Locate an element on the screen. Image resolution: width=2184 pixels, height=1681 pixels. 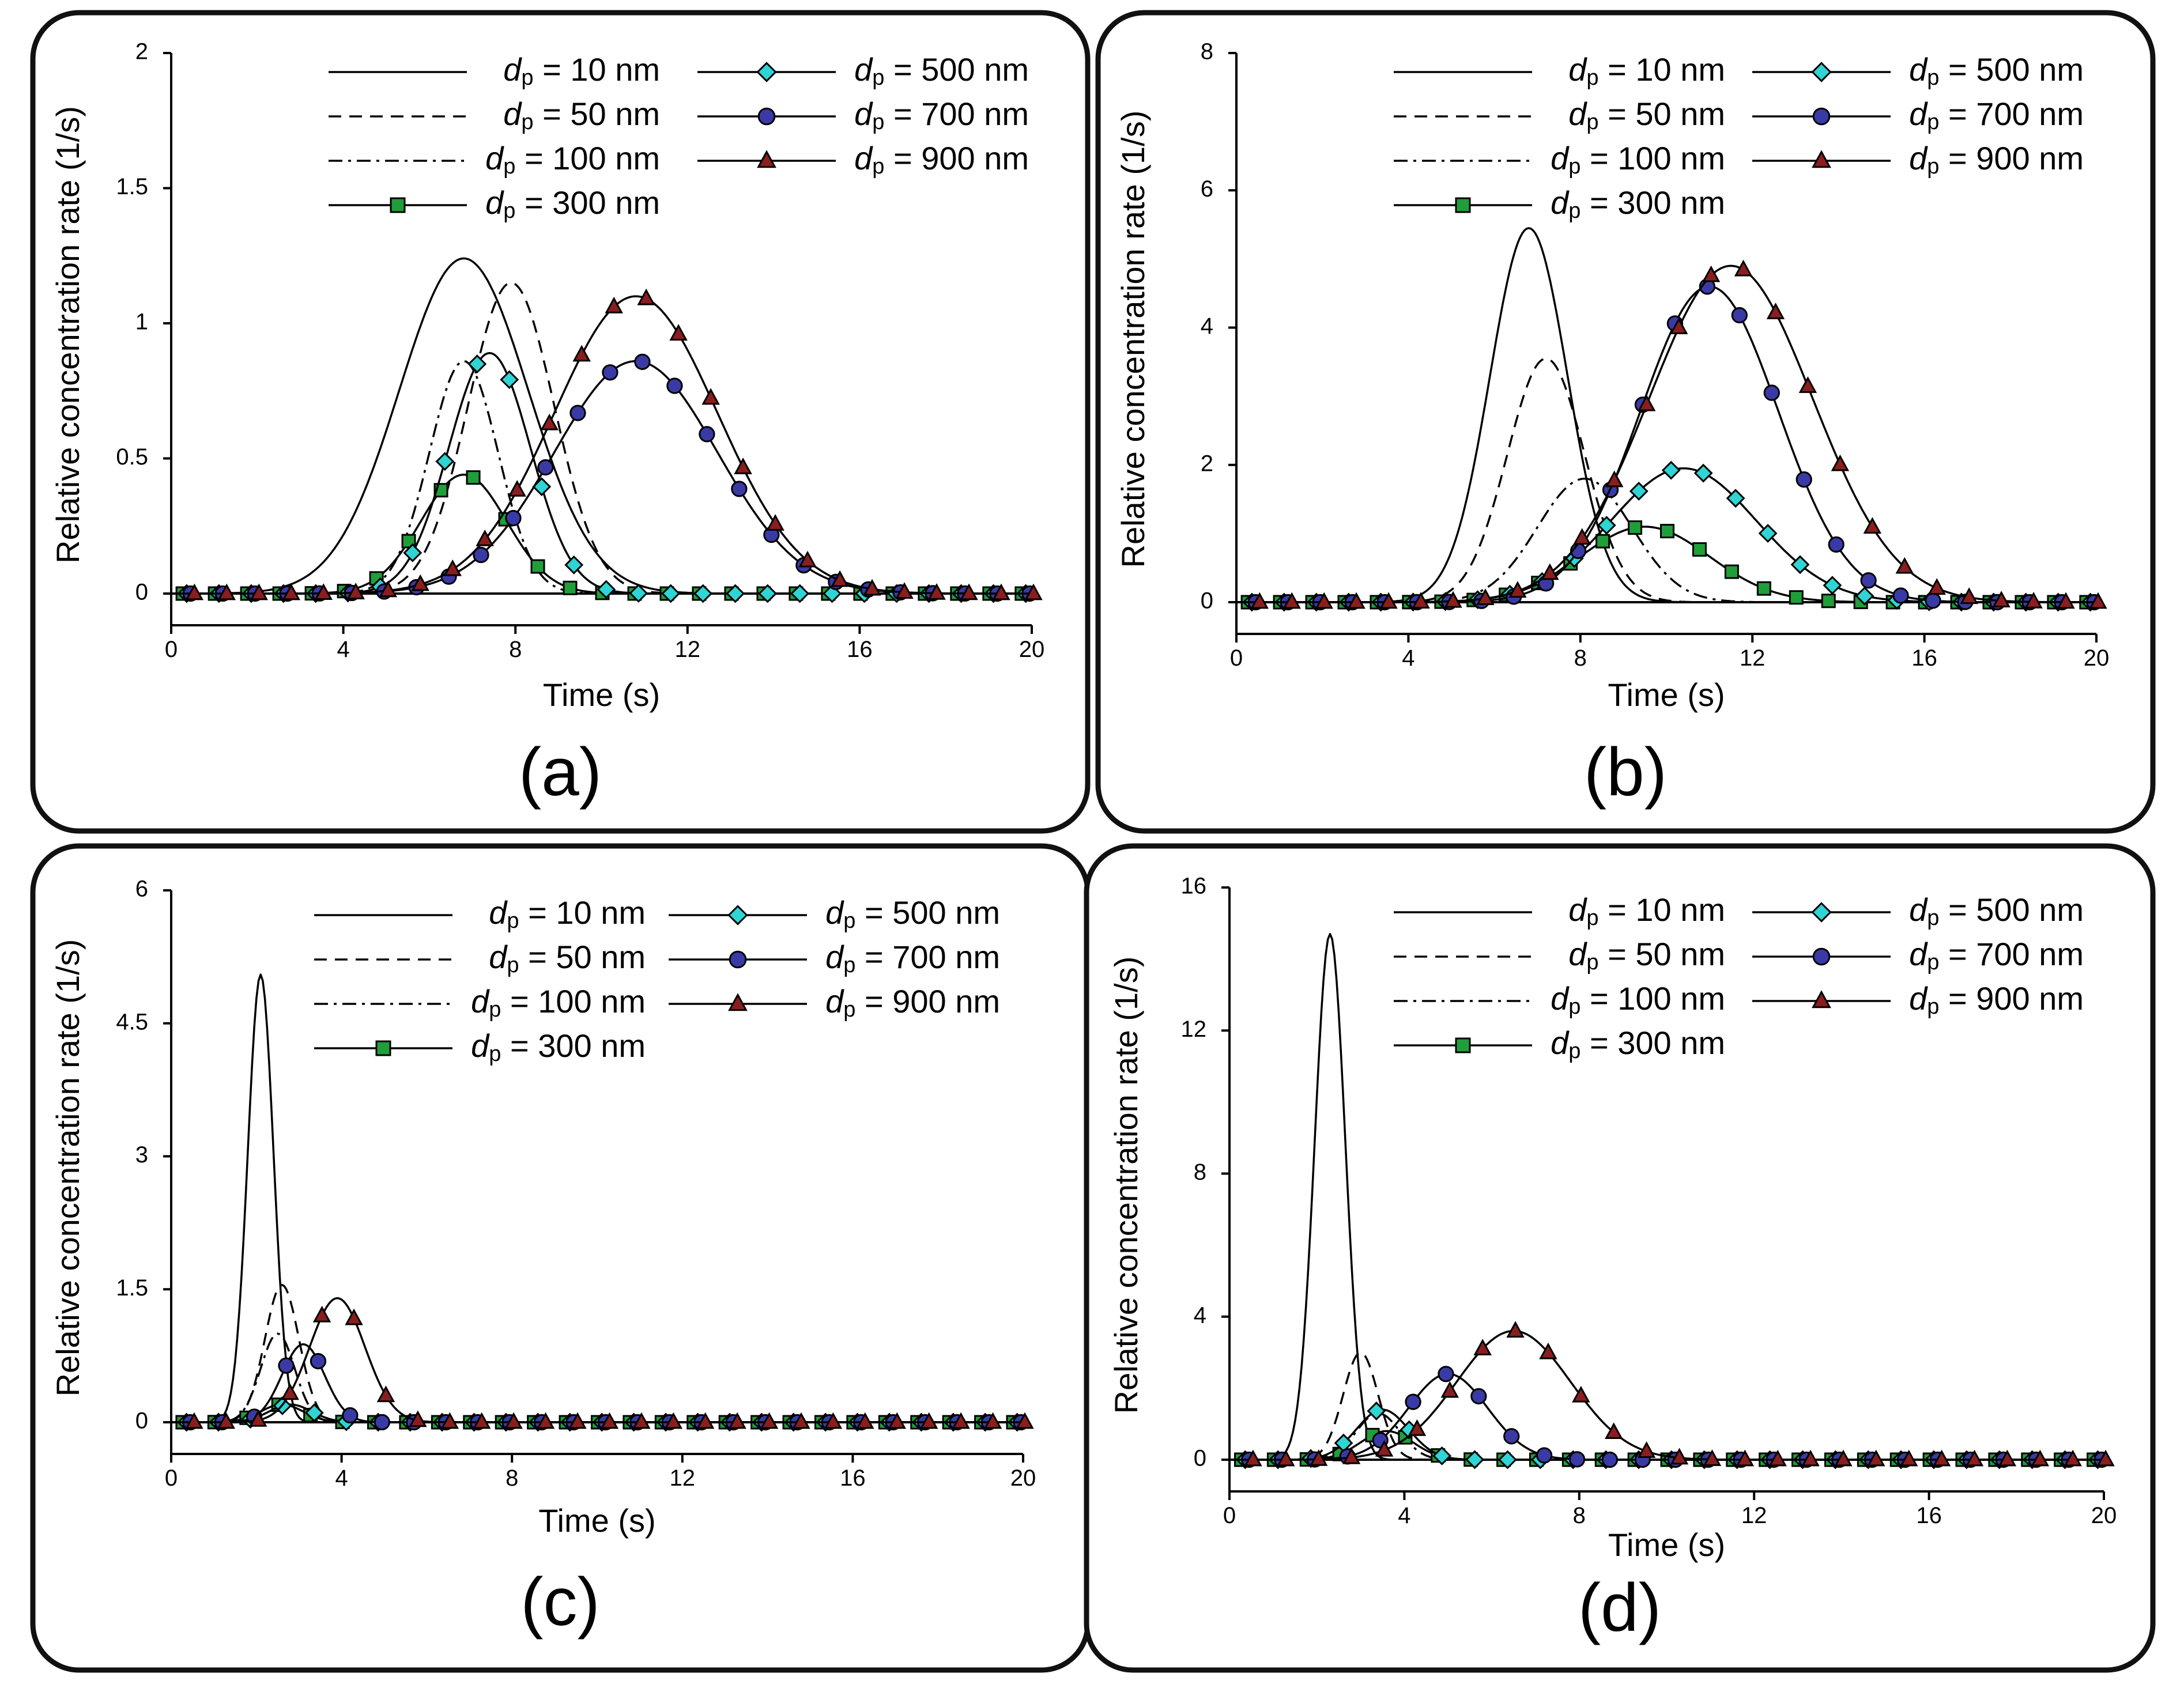
legend-label: dp = 50 nm is located at coordinates (581, 115).